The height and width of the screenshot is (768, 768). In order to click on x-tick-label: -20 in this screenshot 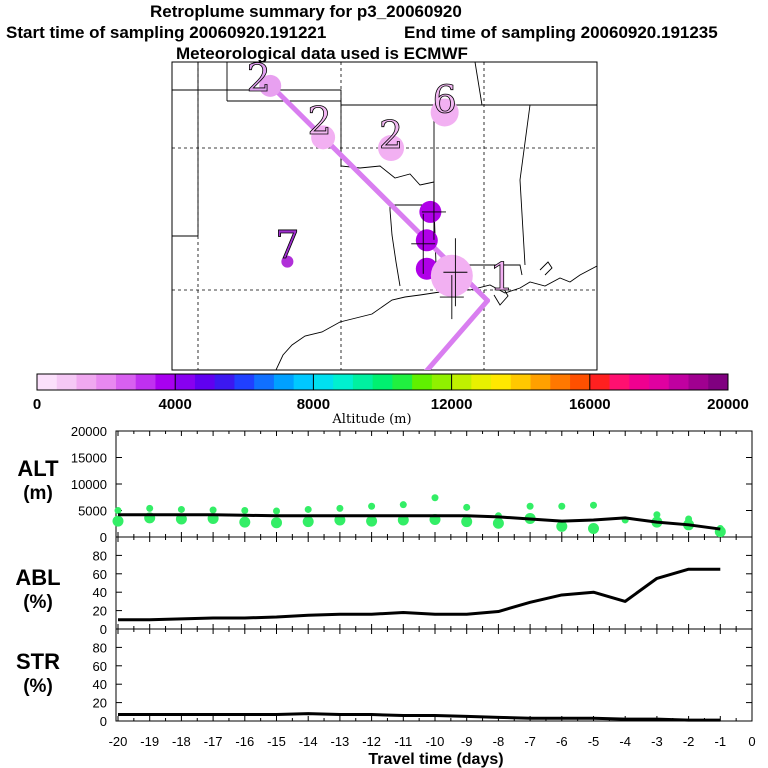, I will do `click(118, 741)`.